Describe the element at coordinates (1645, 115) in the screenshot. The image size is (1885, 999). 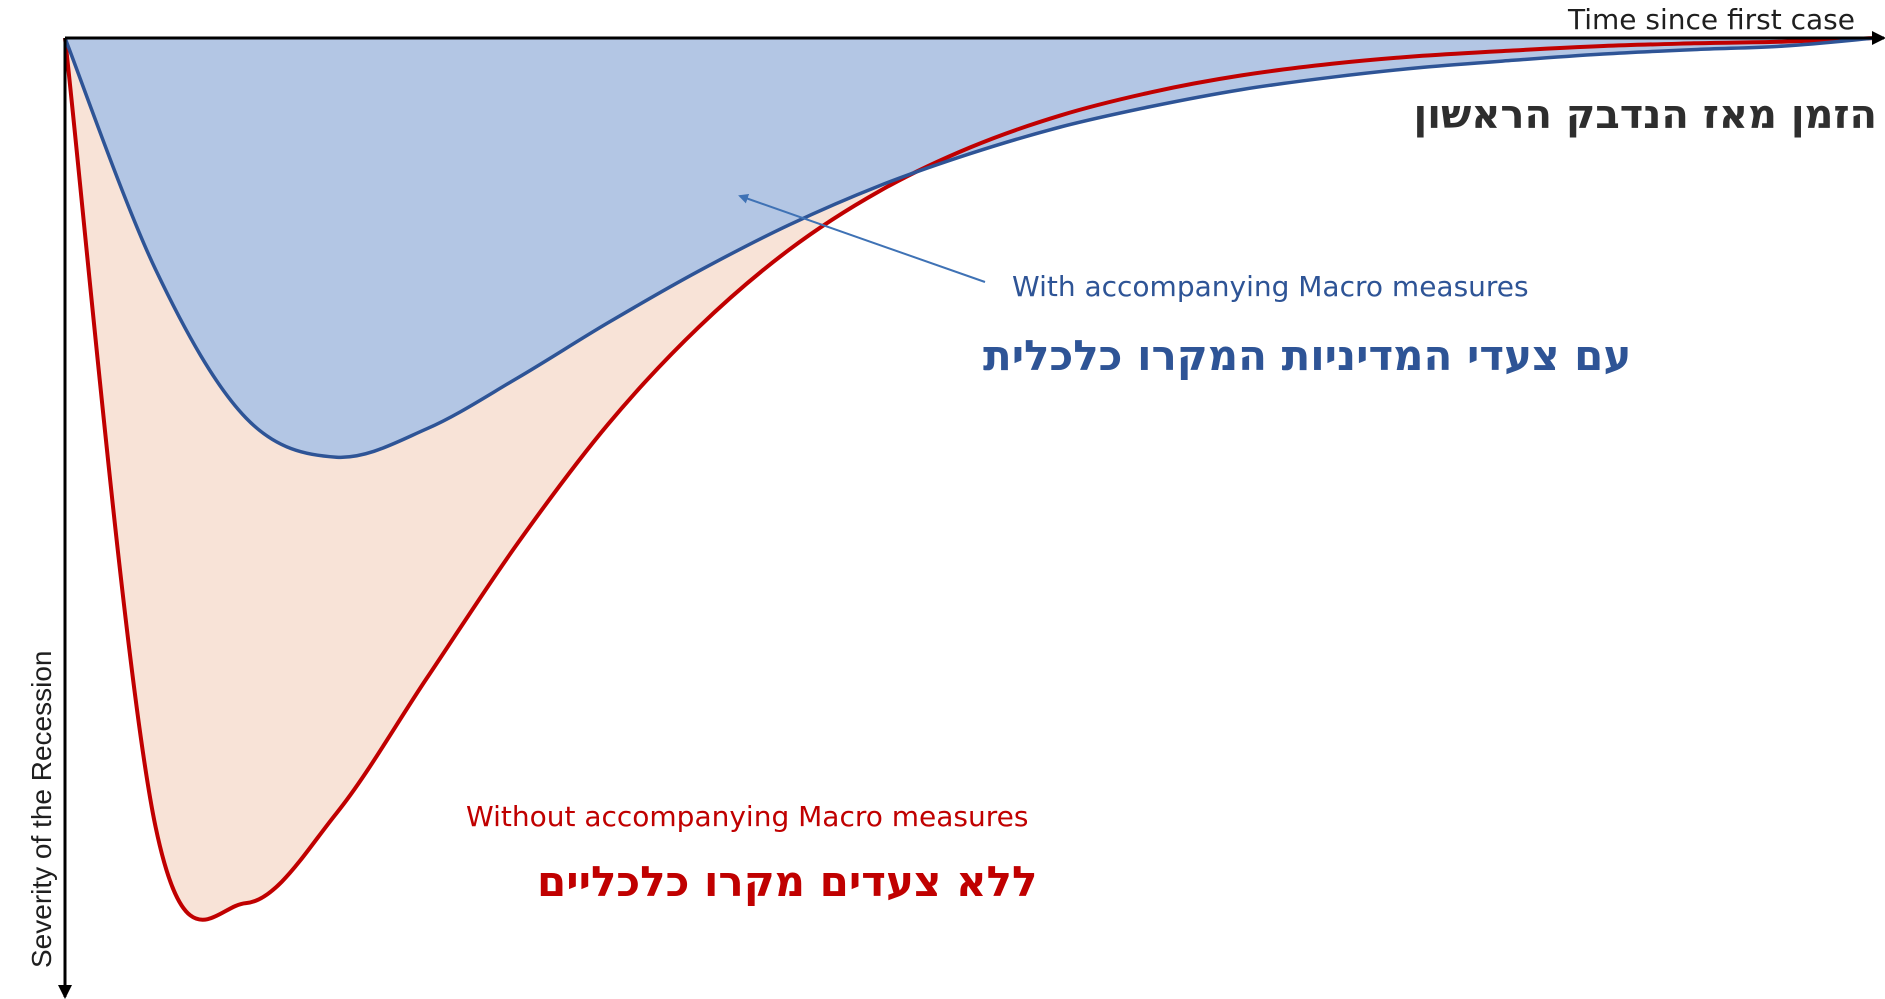
I see `x-axis-label-he: הזמן מאז הנדבק הראשון` at that location.